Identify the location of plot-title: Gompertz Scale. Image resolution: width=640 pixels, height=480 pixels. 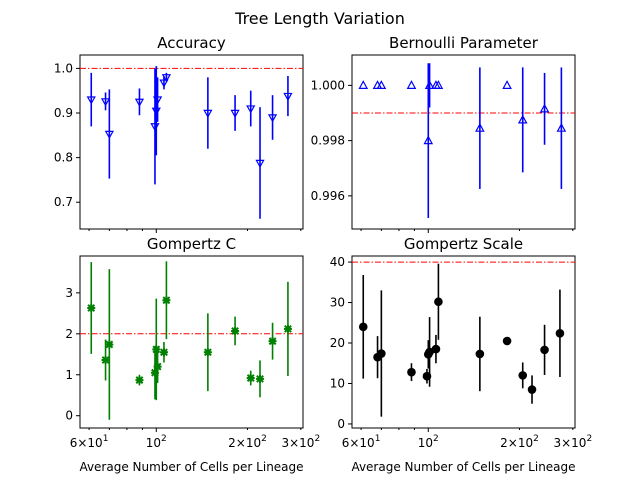
(463, 244).